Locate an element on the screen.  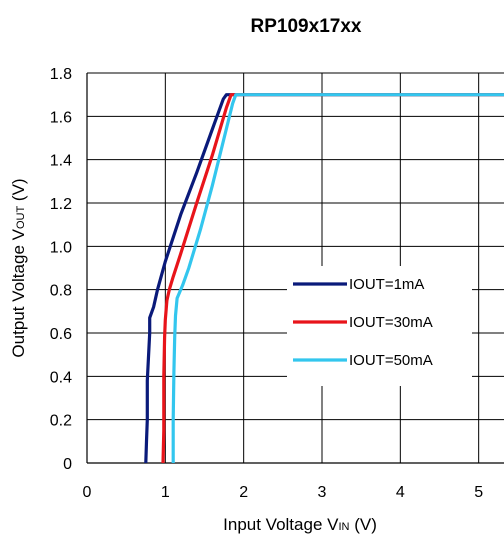
x-tick-label: 2 is located at coordinates (243, 492).